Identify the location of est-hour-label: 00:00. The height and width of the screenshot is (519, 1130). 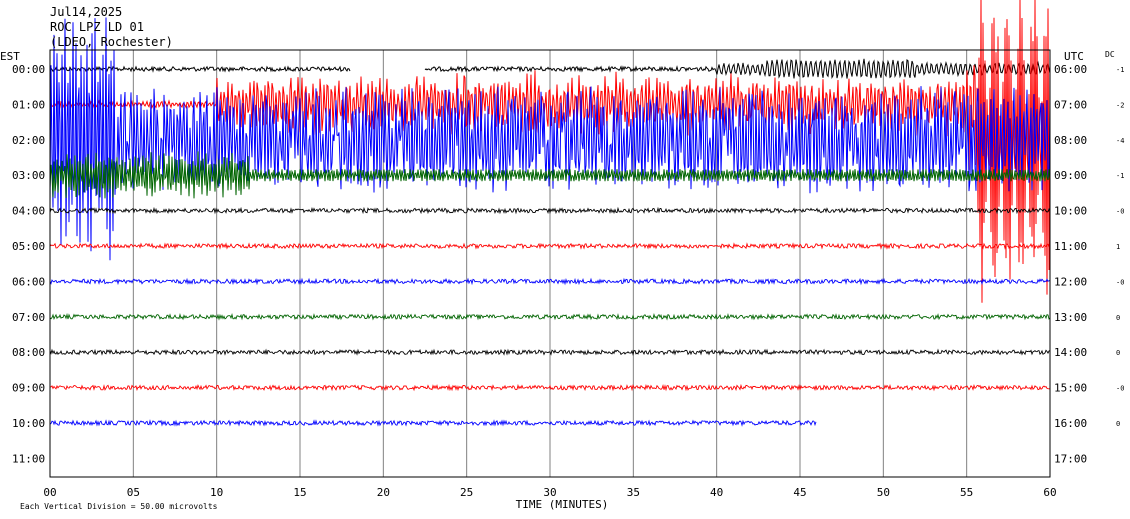
(28, 69).